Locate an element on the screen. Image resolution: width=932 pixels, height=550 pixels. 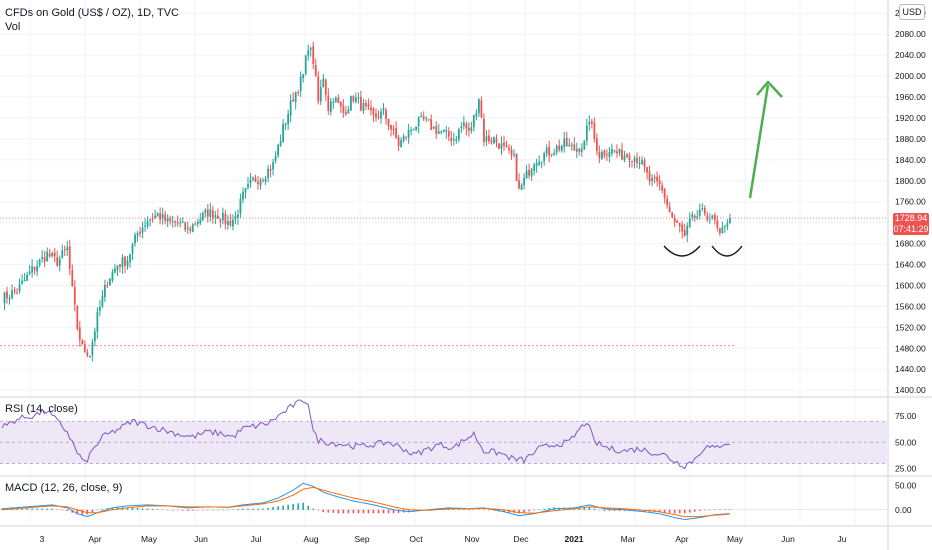
macd-indicator-label: MACD (12, 26, close, 9) is located at coordinates (64, 488).